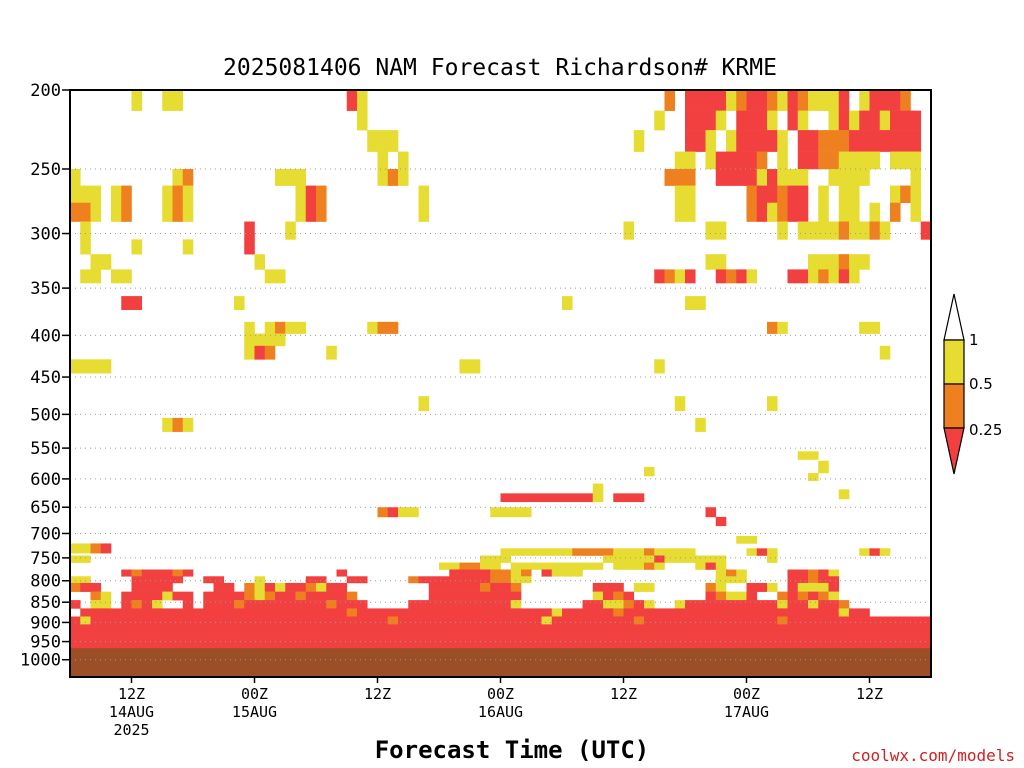 The height and width of the screenshot is (768, 1024). I want to click on x-tick-label: 00Z, so click(500, 694).